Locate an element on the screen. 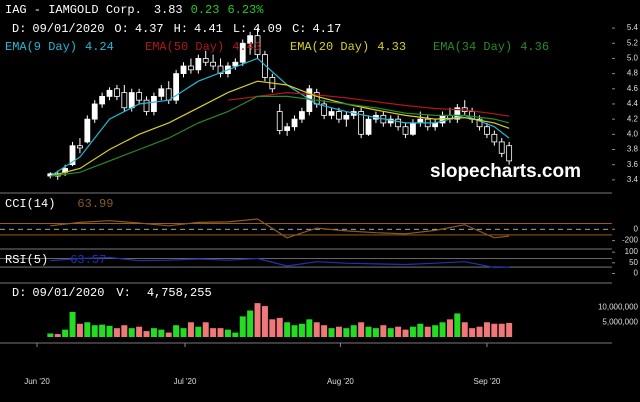 This screenshot has width=640, height=402. y-tick-label: -200 is located at coordinates (630, 240).